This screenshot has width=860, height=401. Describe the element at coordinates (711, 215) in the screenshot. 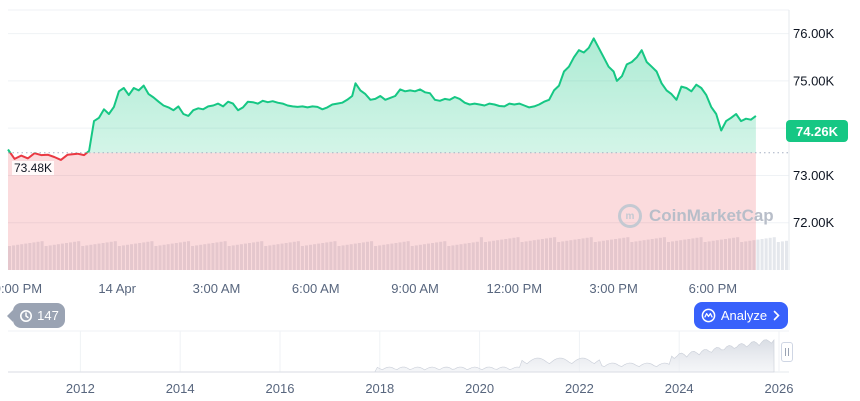

I see `watermark-text: CoinMarketCap` at that location.